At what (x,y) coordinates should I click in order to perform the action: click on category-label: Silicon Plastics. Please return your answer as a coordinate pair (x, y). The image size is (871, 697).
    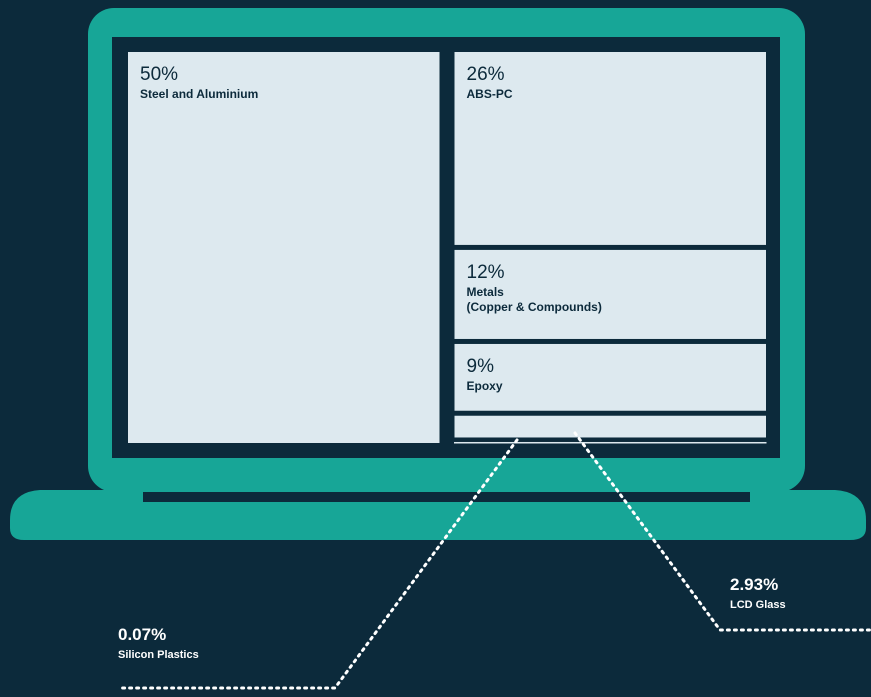
    Looking at the image, I should click on (158, 655).